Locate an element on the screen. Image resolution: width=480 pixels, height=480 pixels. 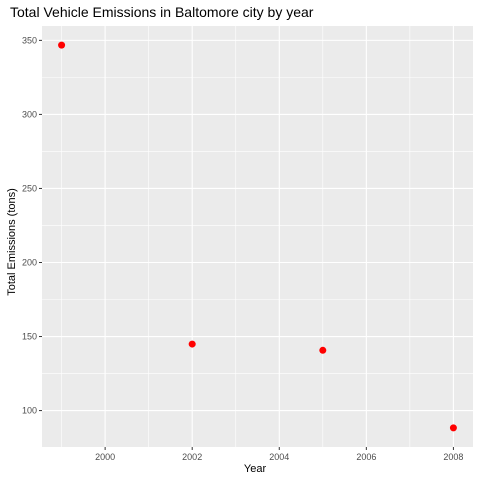
y-axis-ticks: 100 150 200 250 300 350 is located at coordinates (32, 225).